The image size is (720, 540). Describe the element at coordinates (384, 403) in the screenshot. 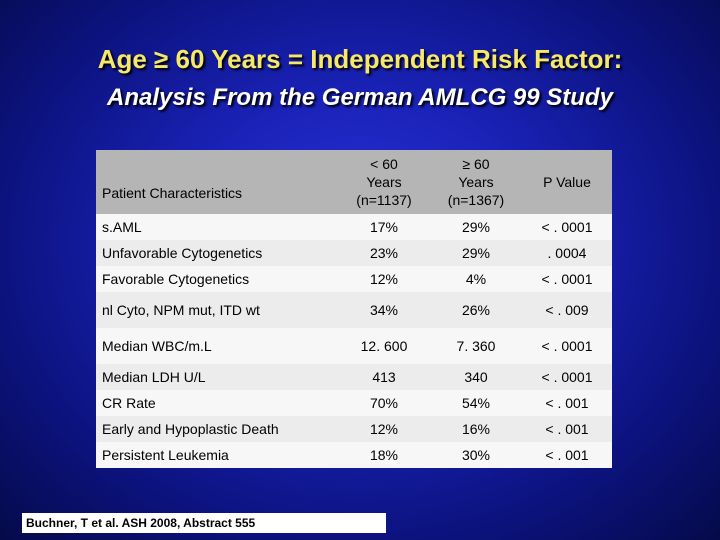

I see `cell-under-60: 70%` at that location.